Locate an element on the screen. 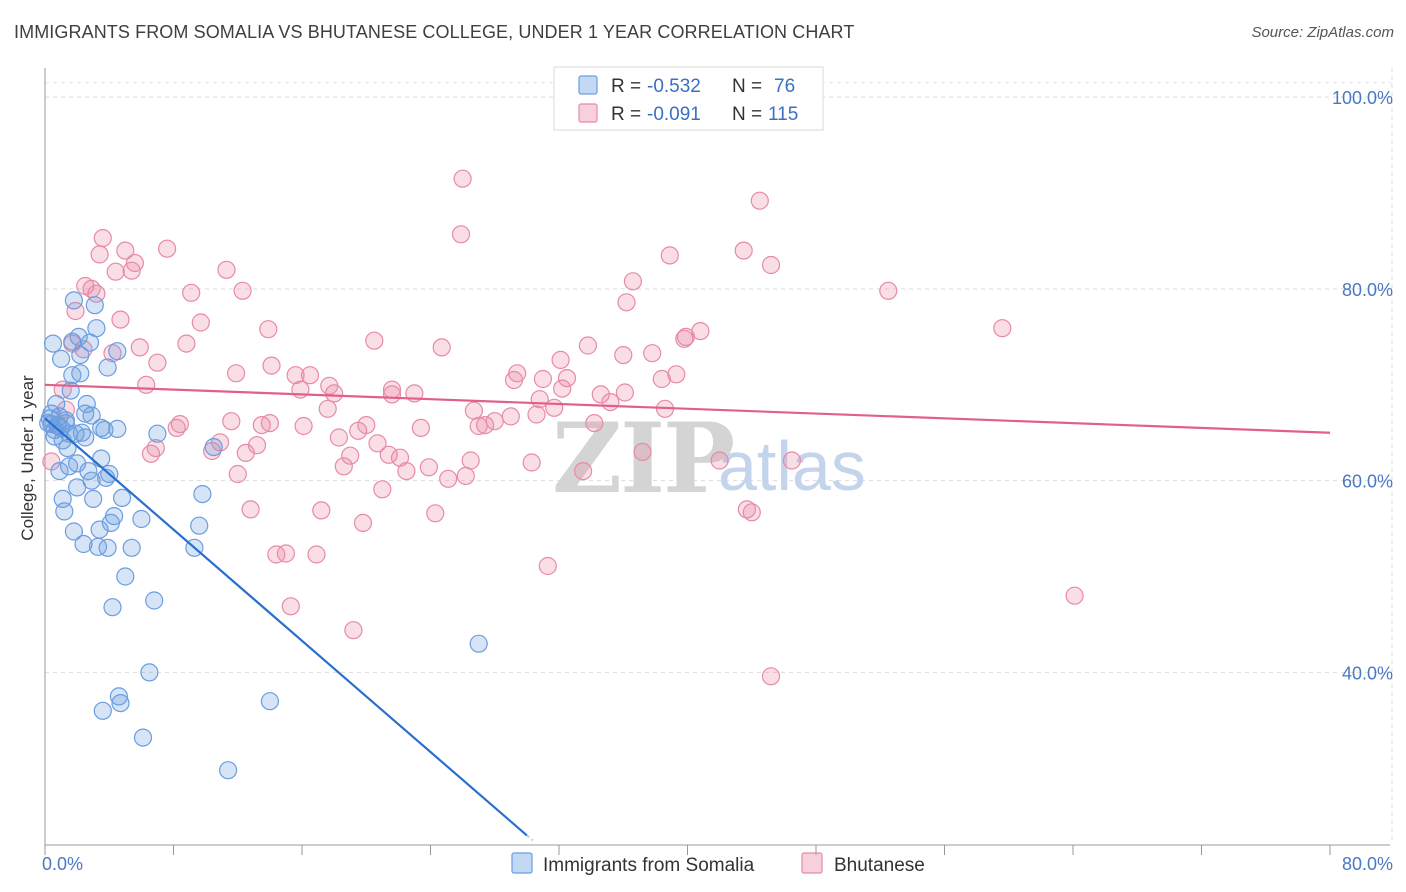  somalia-trend-extension is located at coordinates (530, 838).